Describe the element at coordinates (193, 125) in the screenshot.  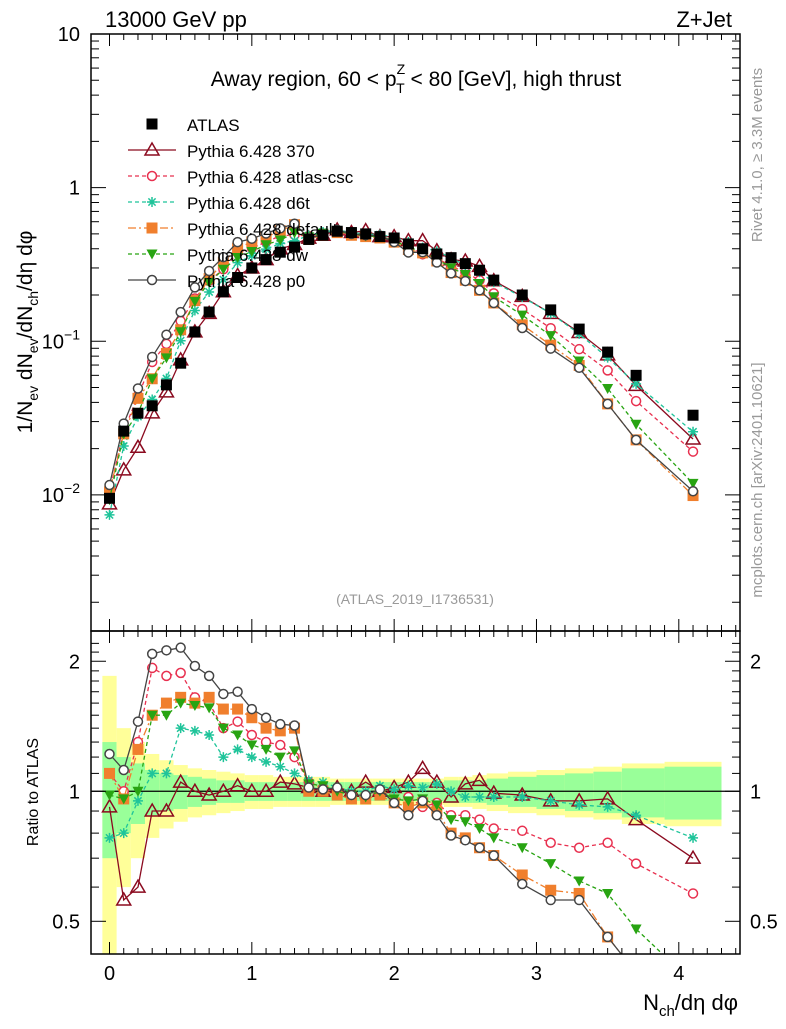
I see `legend-entry-data: ATLAS` at that location.